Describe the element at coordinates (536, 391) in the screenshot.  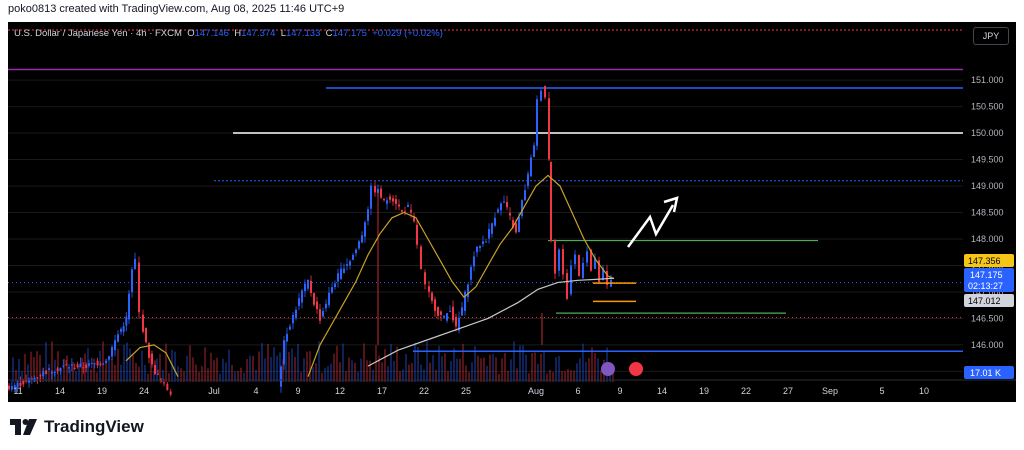
I see `x-tick-label: Aug` at that location.